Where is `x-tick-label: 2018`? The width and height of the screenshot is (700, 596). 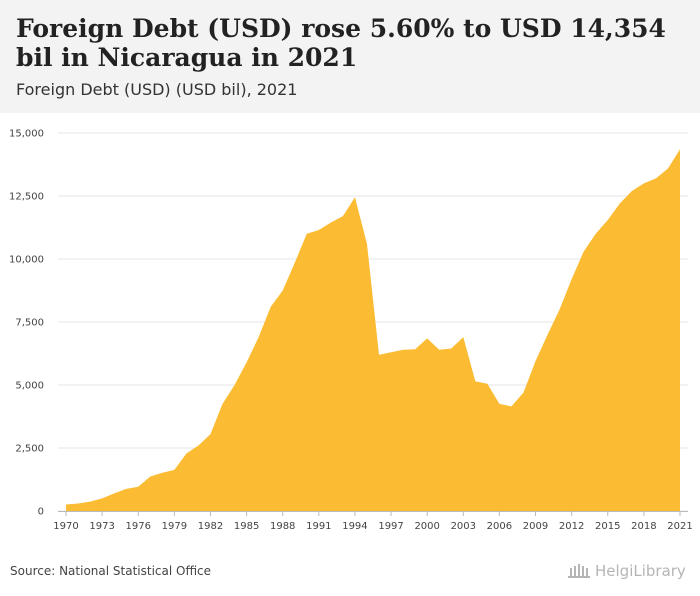 x-tick-label: 2018 is located at coordinates (643, 526).